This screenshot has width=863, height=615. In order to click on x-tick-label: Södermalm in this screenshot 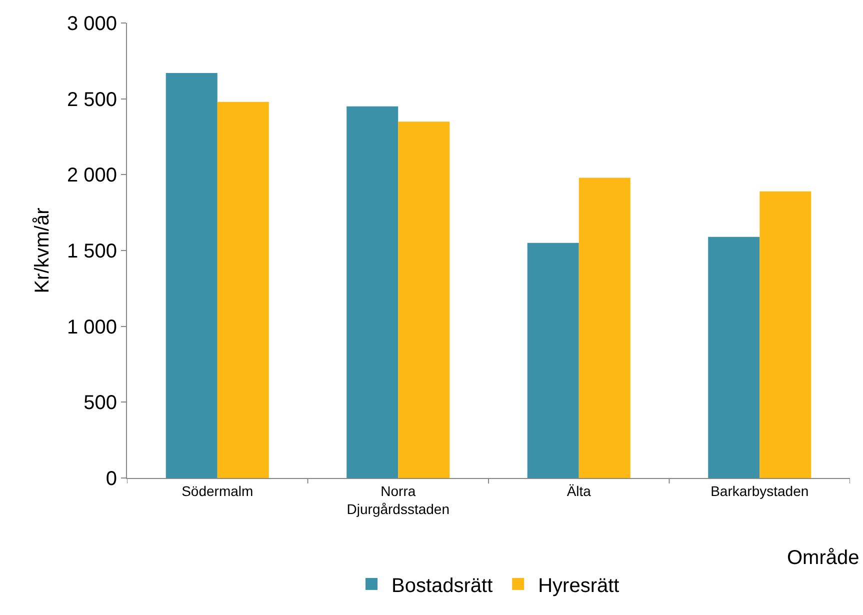, I will do `click(218, 490)`.